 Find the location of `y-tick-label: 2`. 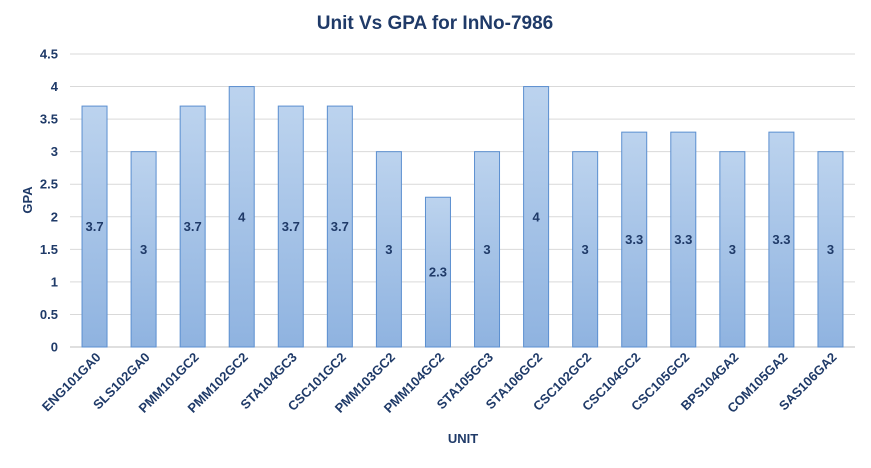

y-tick-label: 2 is located at coordinates (54, 216).